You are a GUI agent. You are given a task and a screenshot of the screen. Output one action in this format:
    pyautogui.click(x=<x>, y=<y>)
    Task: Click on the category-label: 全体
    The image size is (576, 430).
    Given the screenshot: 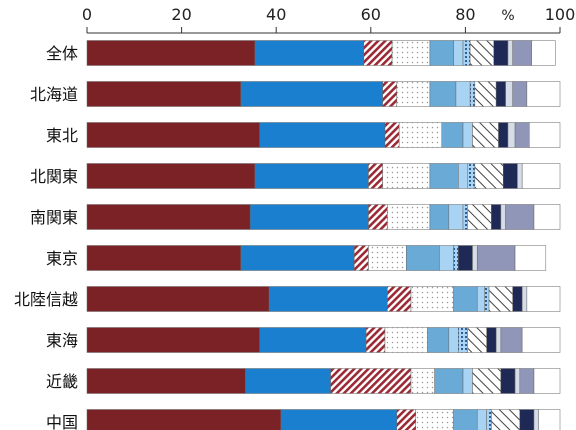 What is the action you would take?
    pyautogui.click(x=62, y=53)
    